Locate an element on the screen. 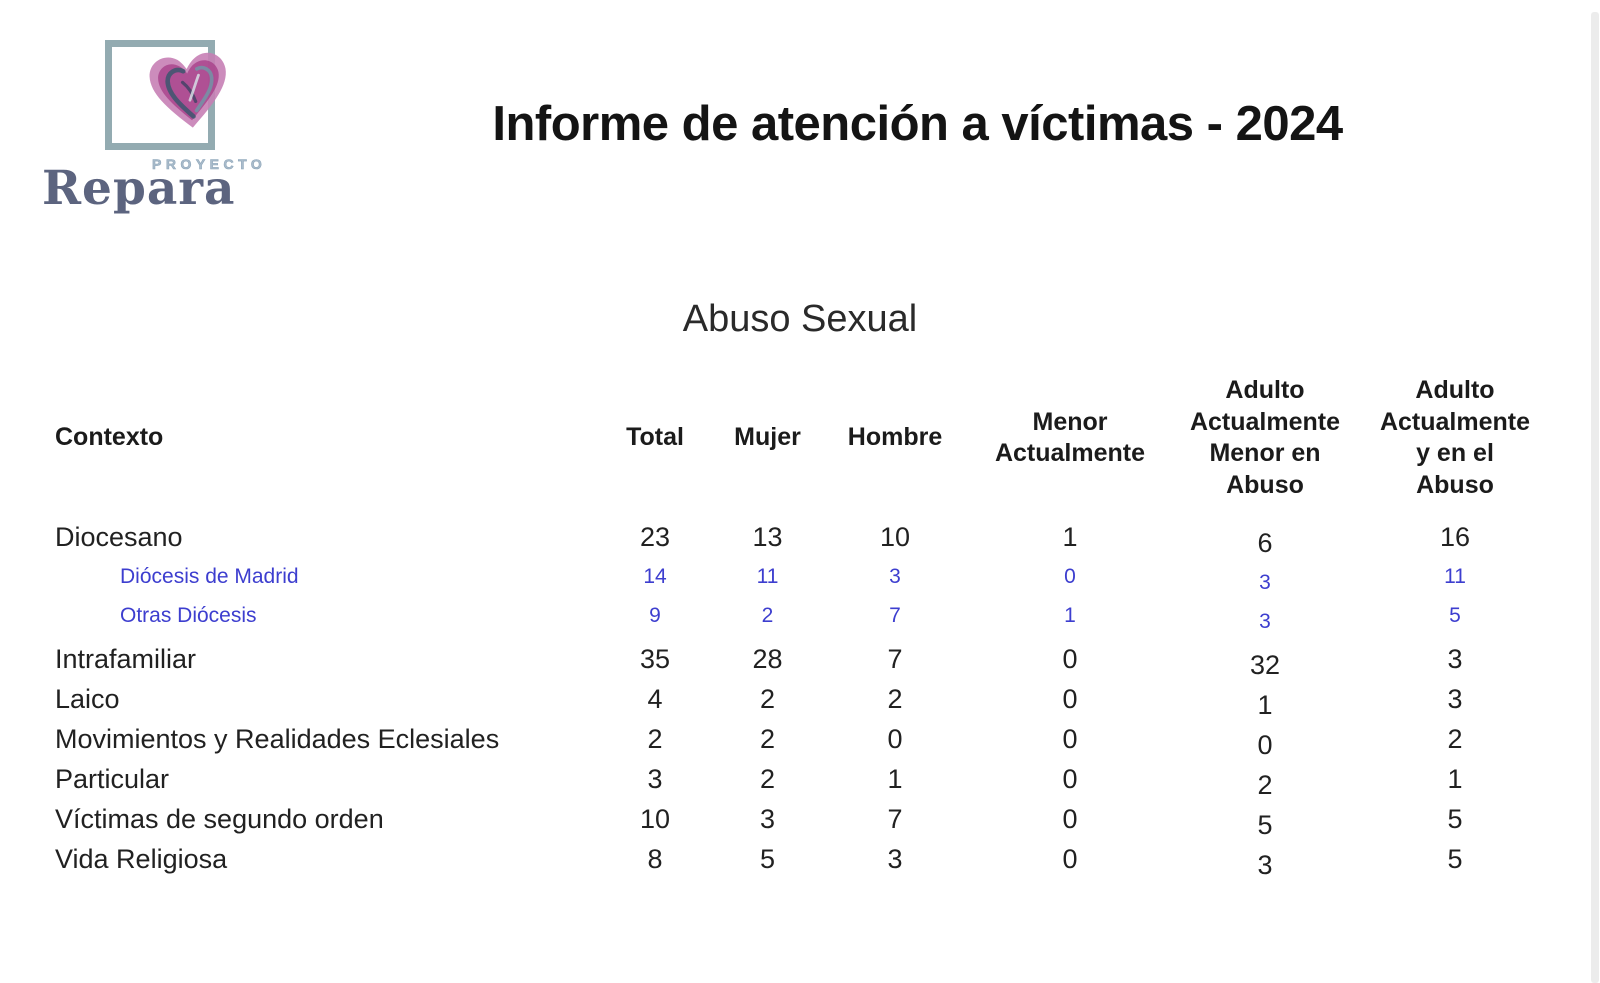 This screenshot has height=983, width=1600. table-row: Diocesano 23 13 10 1 6 16 is located at coordinates (805, 537).